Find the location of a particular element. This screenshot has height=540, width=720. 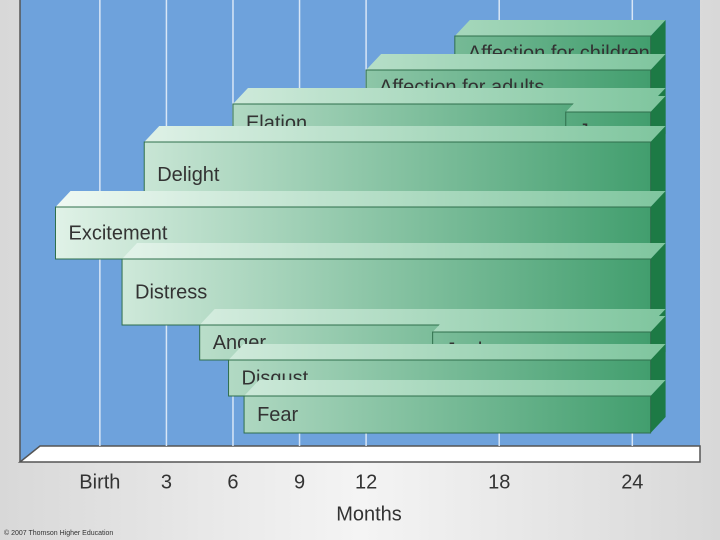

x-tick-label: 6 is located at coordinates (232, 482).